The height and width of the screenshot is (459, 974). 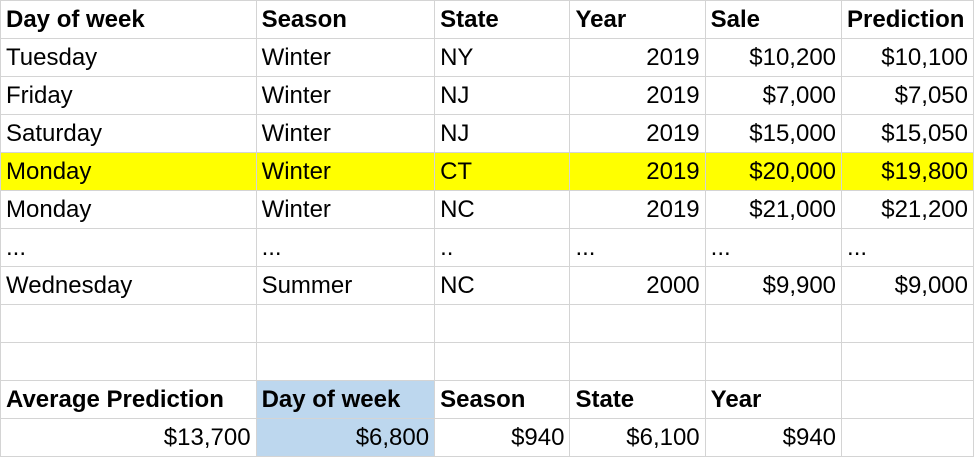 What do you see at coordinates (773, 171) in the screenshot?
I see `cell-sale: $20,000` at bounding box center [773, 171].